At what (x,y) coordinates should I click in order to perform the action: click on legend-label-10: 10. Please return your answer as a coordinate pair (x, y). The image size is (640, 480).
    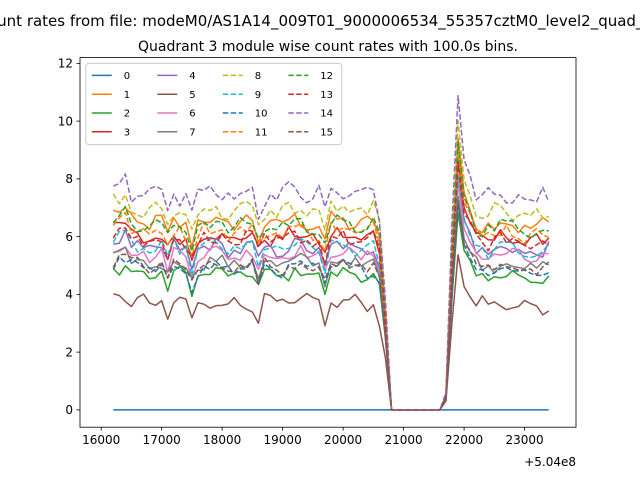
    Looking at the image, I should click on (261, 114).